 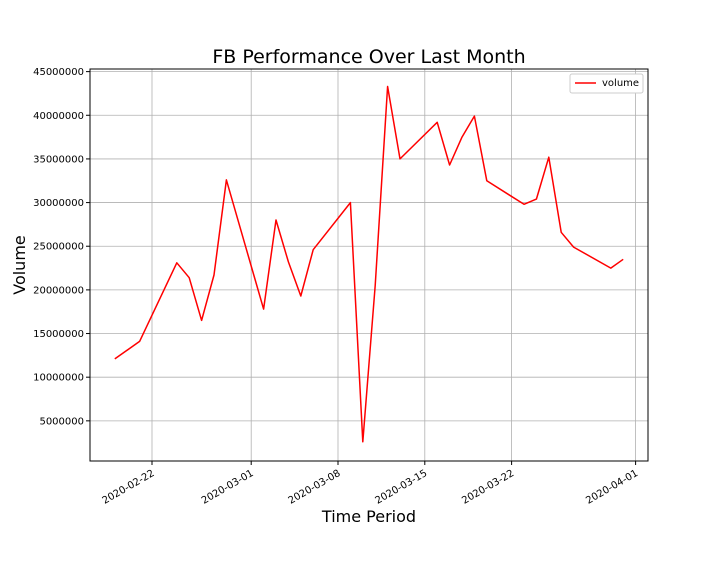 What do you see at coordinates (58, 116) in the screenshot?
I see `y-tick-label: 40000000` at bounding box center [58, 116].